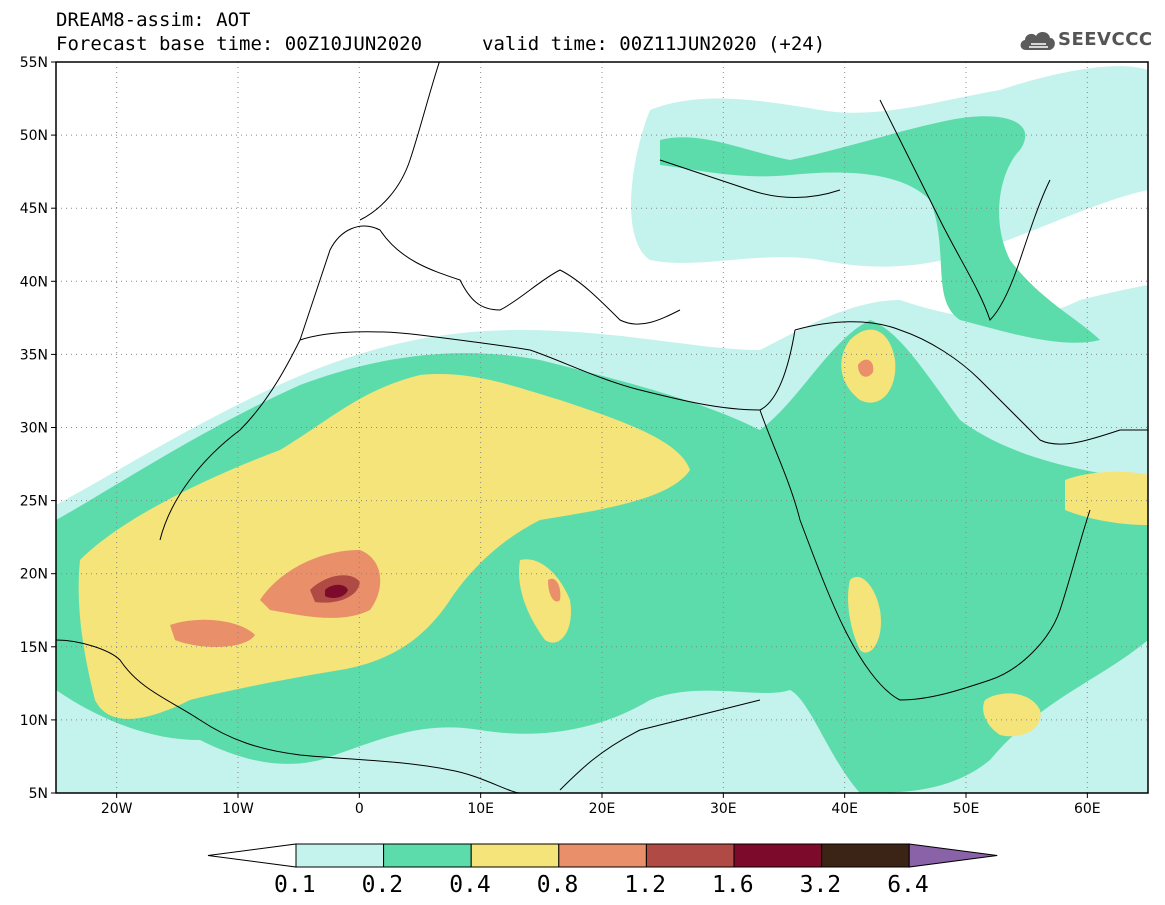  Describe the element at coordinates (557, 885) in the screenshot. I see `colorbar-level-label: 0.8` at that location.